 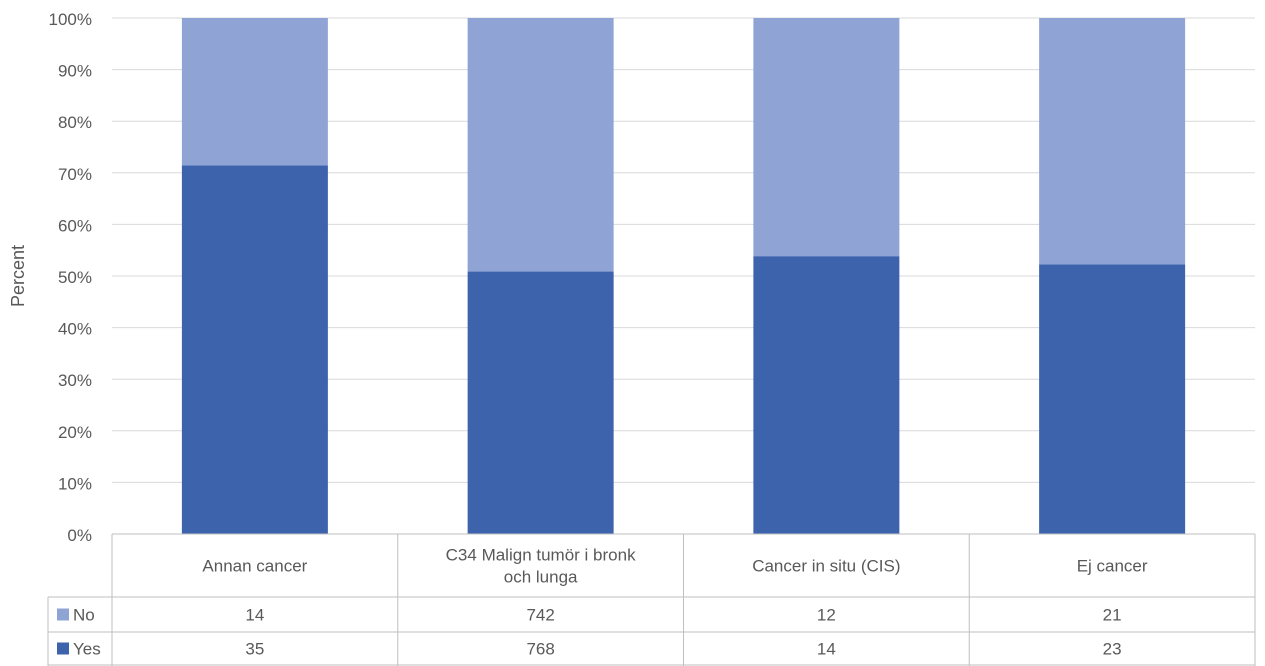 I want to click on data-label: 35, so click(x=254, y=649).